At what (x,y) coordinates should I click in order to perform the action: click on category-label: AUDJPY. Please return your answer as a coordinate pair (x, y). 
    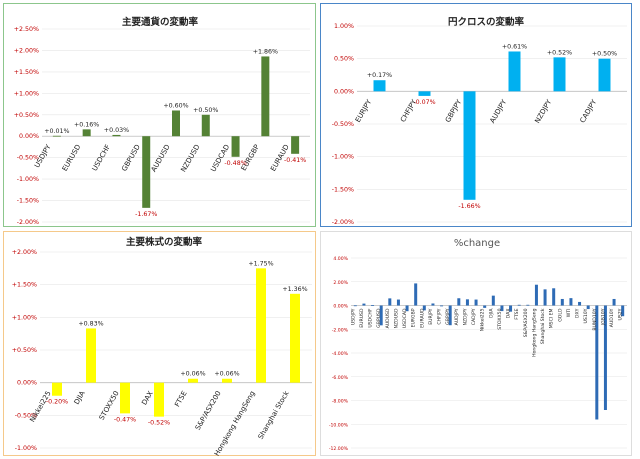
    Looking at the image, I should click on (457, 316).